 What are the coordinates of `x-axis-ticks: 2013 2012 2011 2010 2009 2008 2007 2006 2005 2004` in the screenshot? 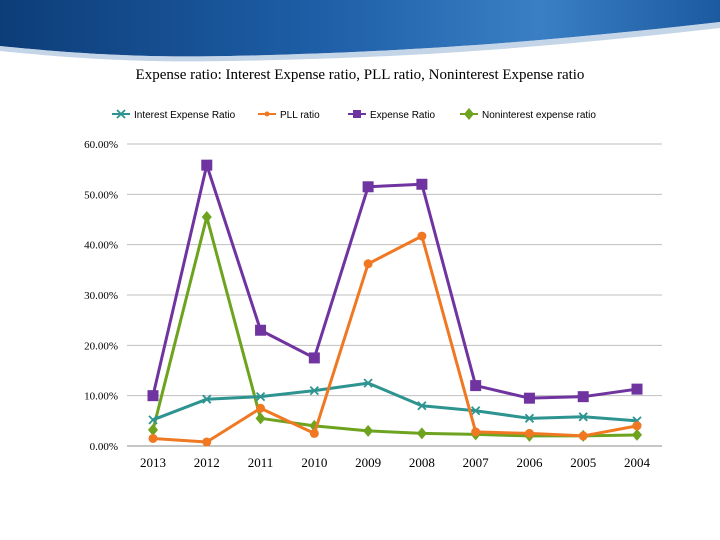 It's located at (395, 462).